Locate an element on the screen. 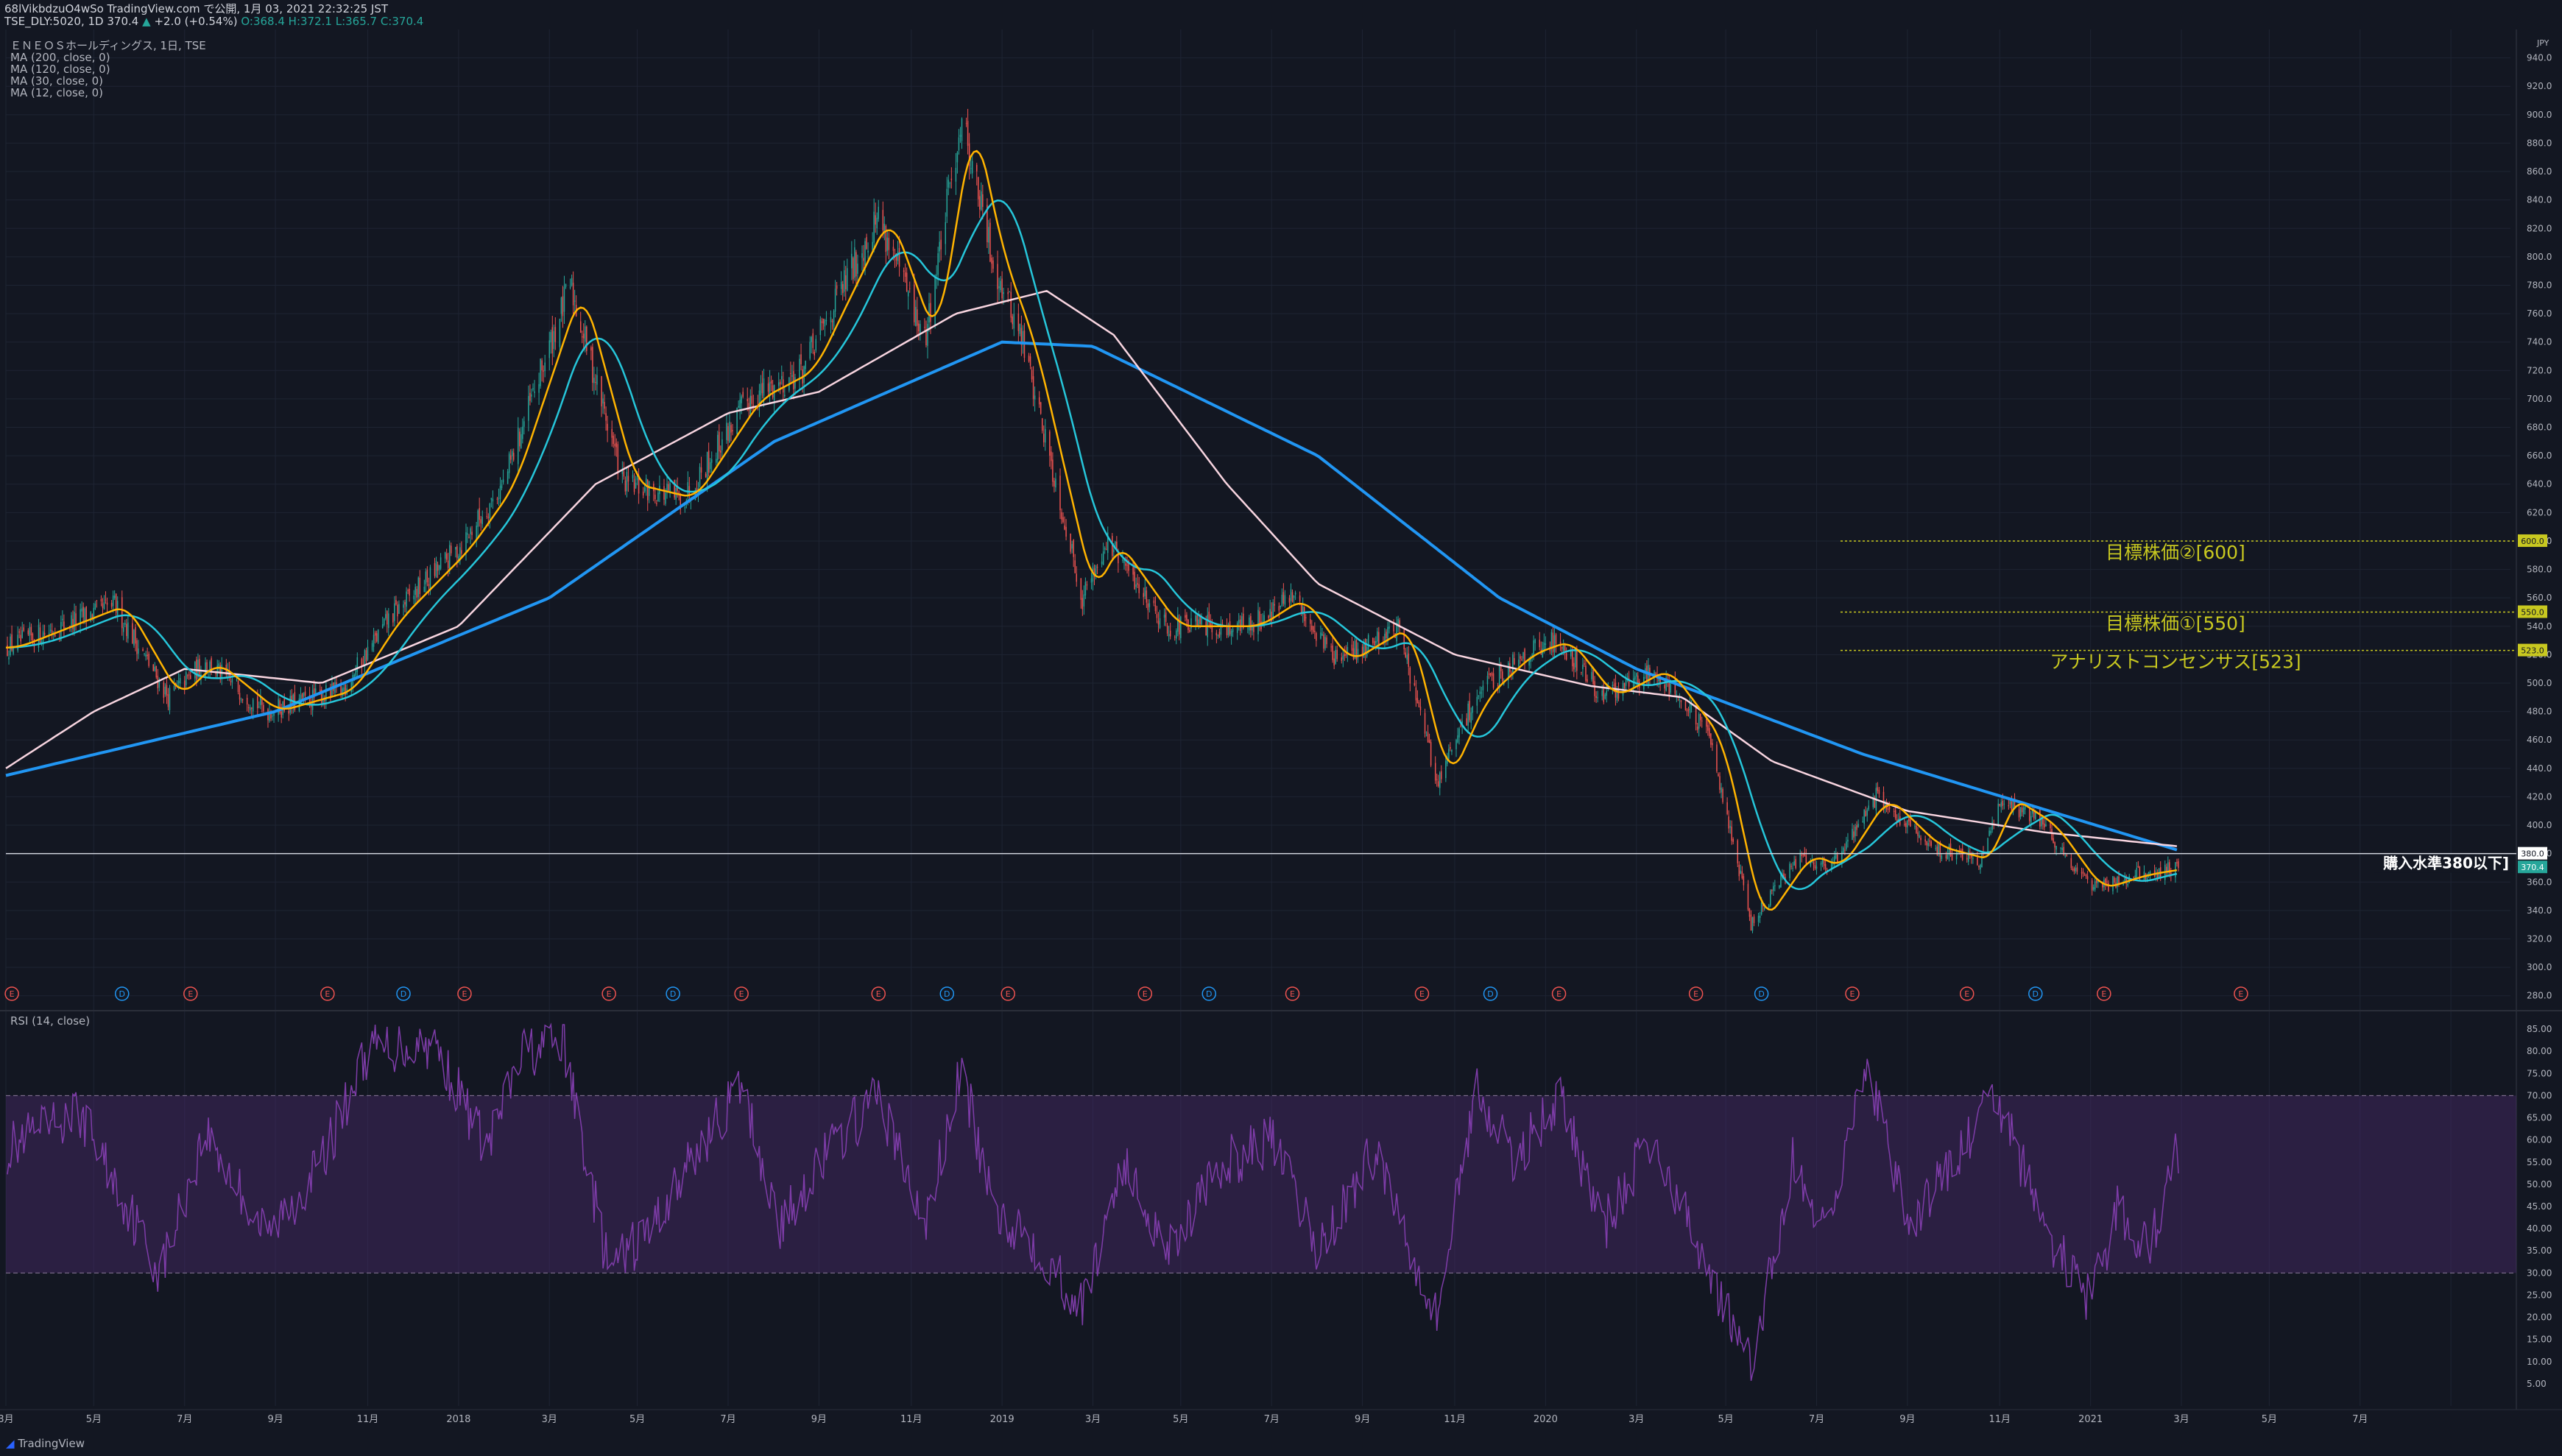  x-tick-label: 5月 is located at coordinates (94, 1419).